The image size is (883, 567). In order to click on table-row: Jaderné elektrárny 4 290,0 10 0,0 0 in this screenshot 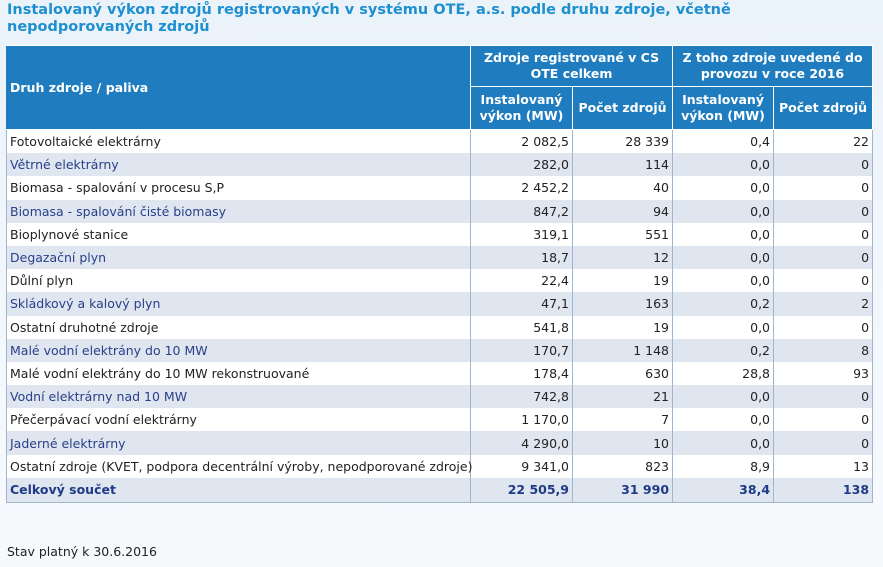, I will do `click(440, 443)`.